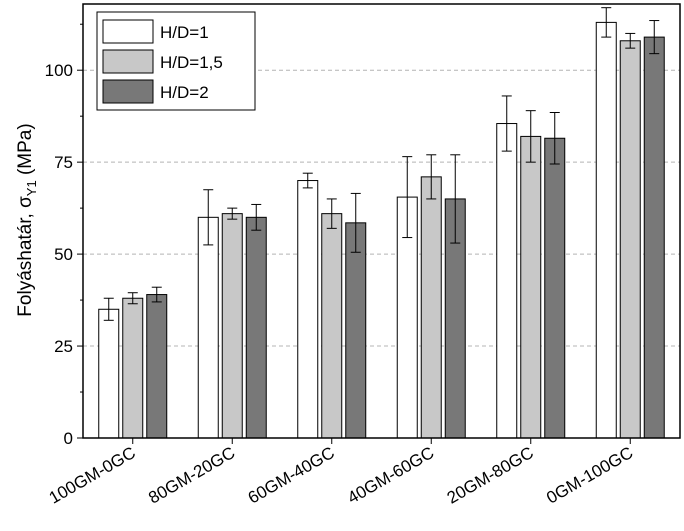  What do you see at coordinates (191, 62) in the screenshot?
I see `legend-label: H/D=1,5` at bounding box center [191, 62].